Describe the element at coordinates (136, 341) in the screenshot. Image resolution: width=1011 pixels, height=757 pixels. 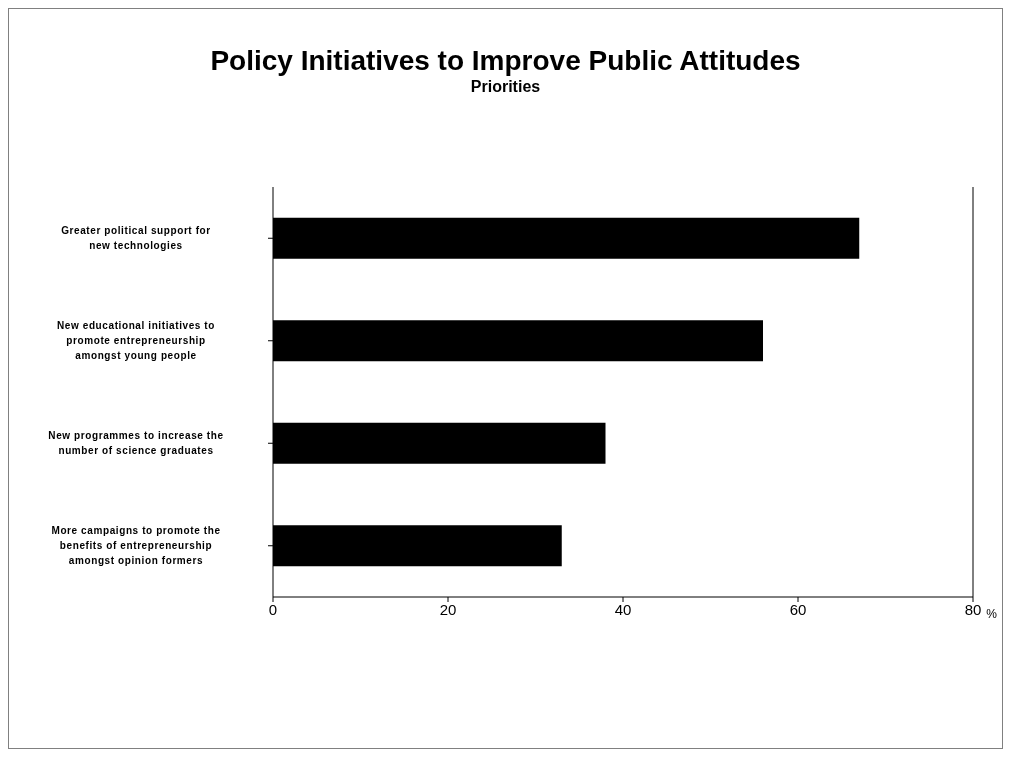
I see `y-tick-label: New educational initiatives to promote entrepreneurship amongst young people` at that location.